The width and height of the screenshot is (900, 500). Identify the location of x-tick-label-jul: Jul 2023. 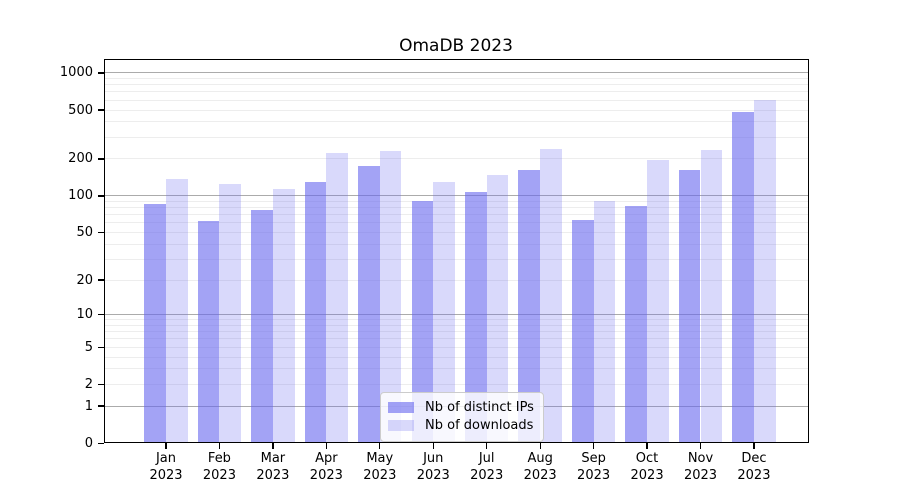
(487, 467).